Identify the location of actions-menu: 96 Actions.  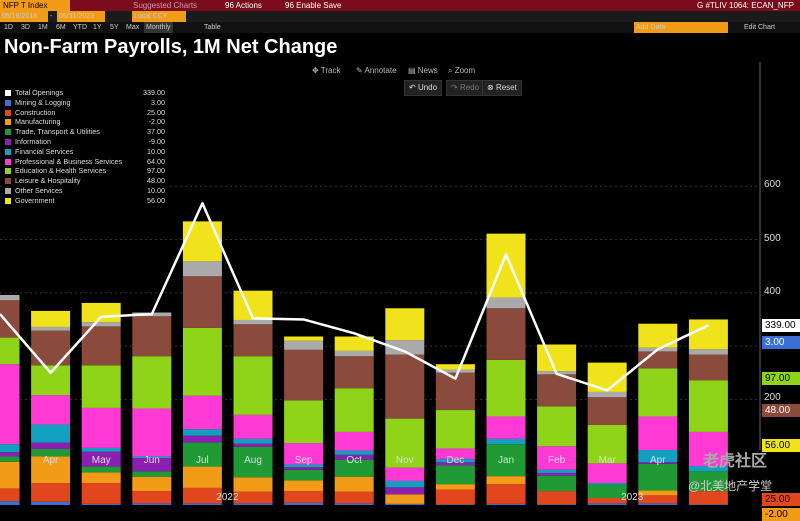
(243, 5).